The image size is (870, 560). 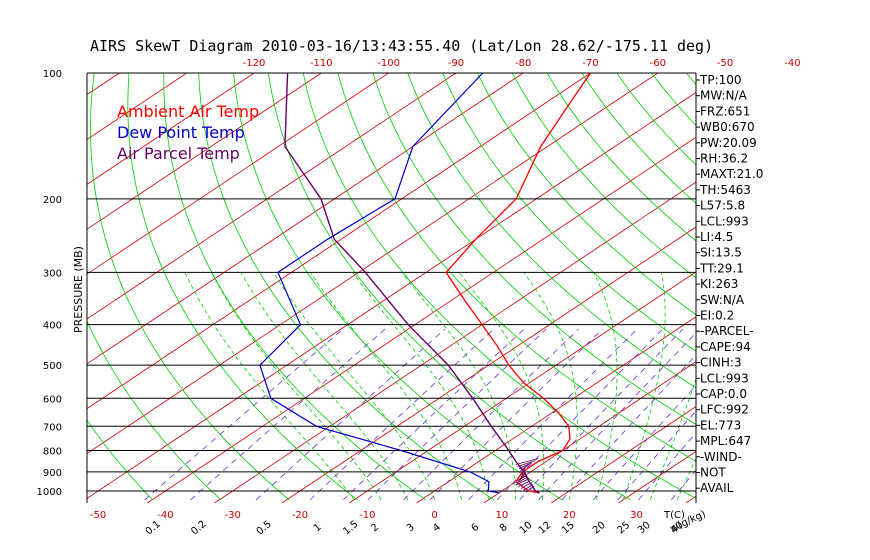 I want to click on bottom-temp-tick-label: -50, so click(x=98, y=515).